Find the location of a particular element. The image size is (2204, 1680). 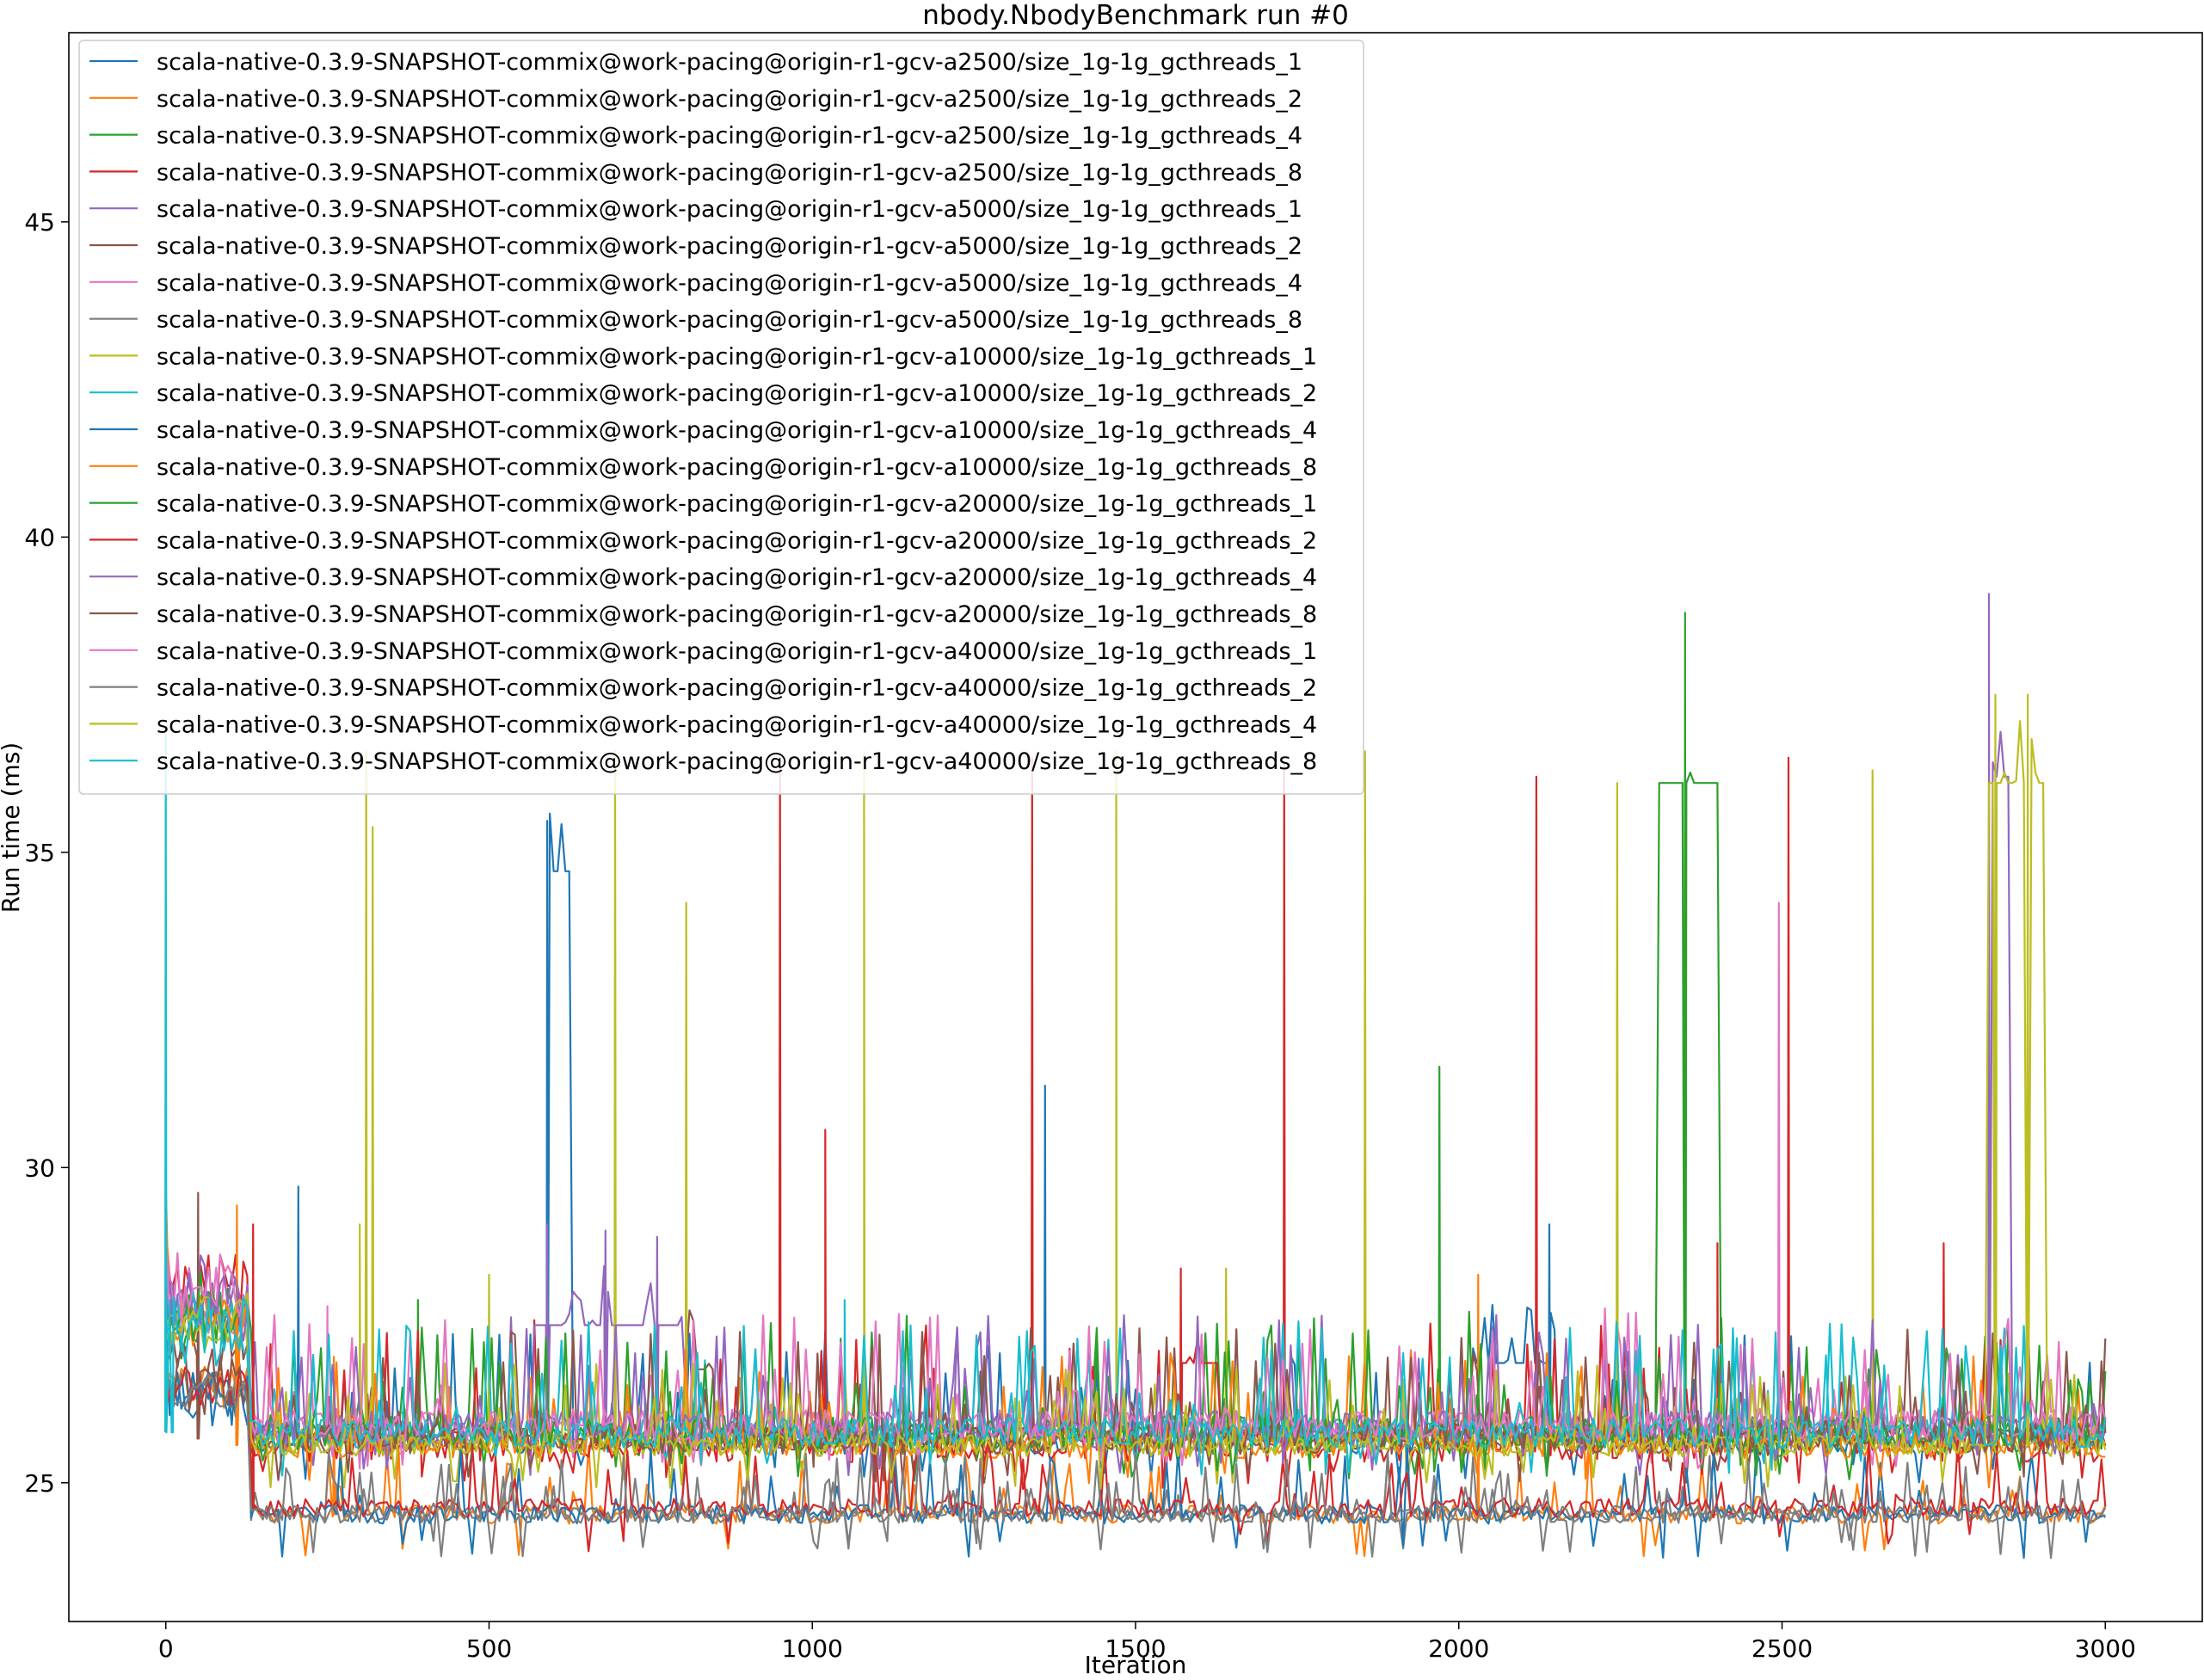

x-tick-label: 0 is located at coordinates (166, 1649).